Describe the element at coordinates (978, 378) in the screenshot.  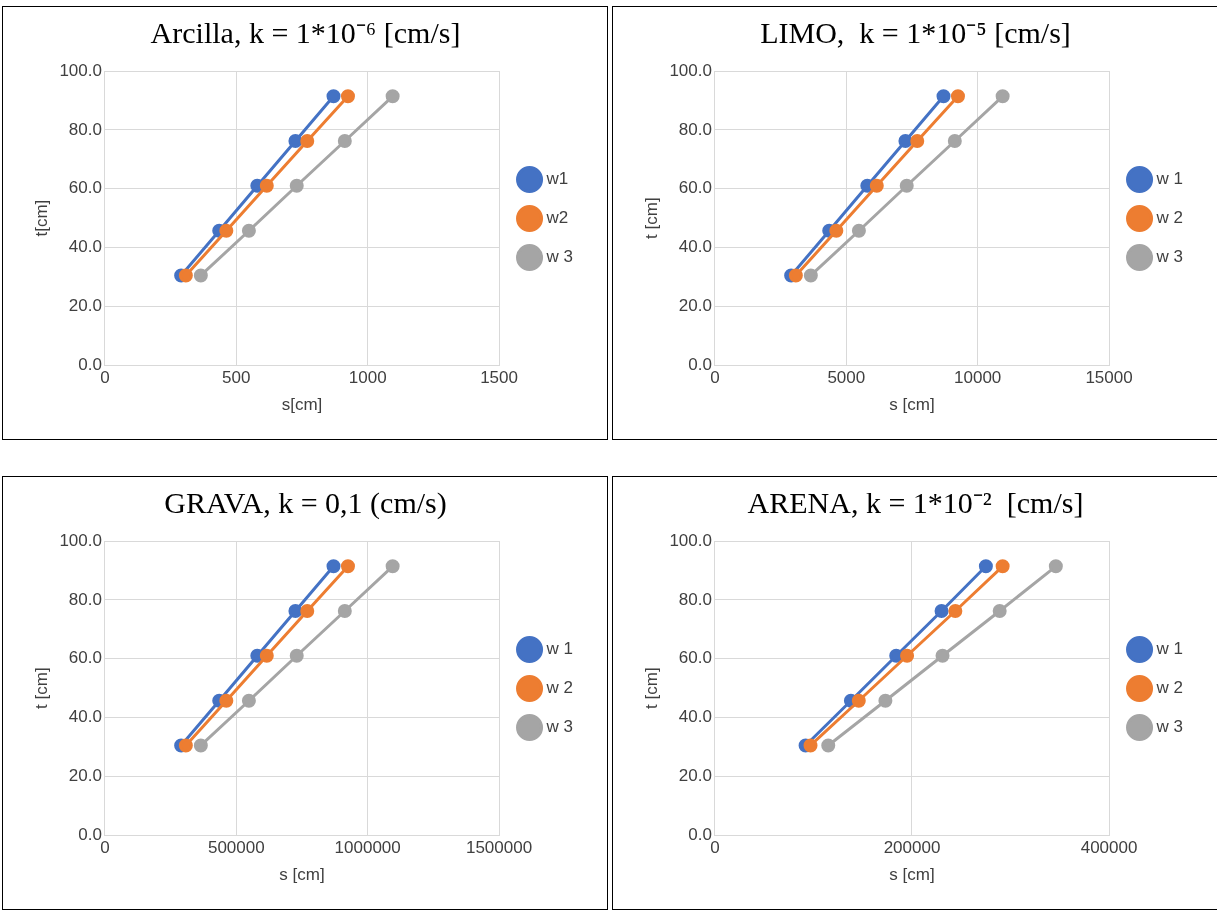
I see `x-tick-label: 10000` at that location.